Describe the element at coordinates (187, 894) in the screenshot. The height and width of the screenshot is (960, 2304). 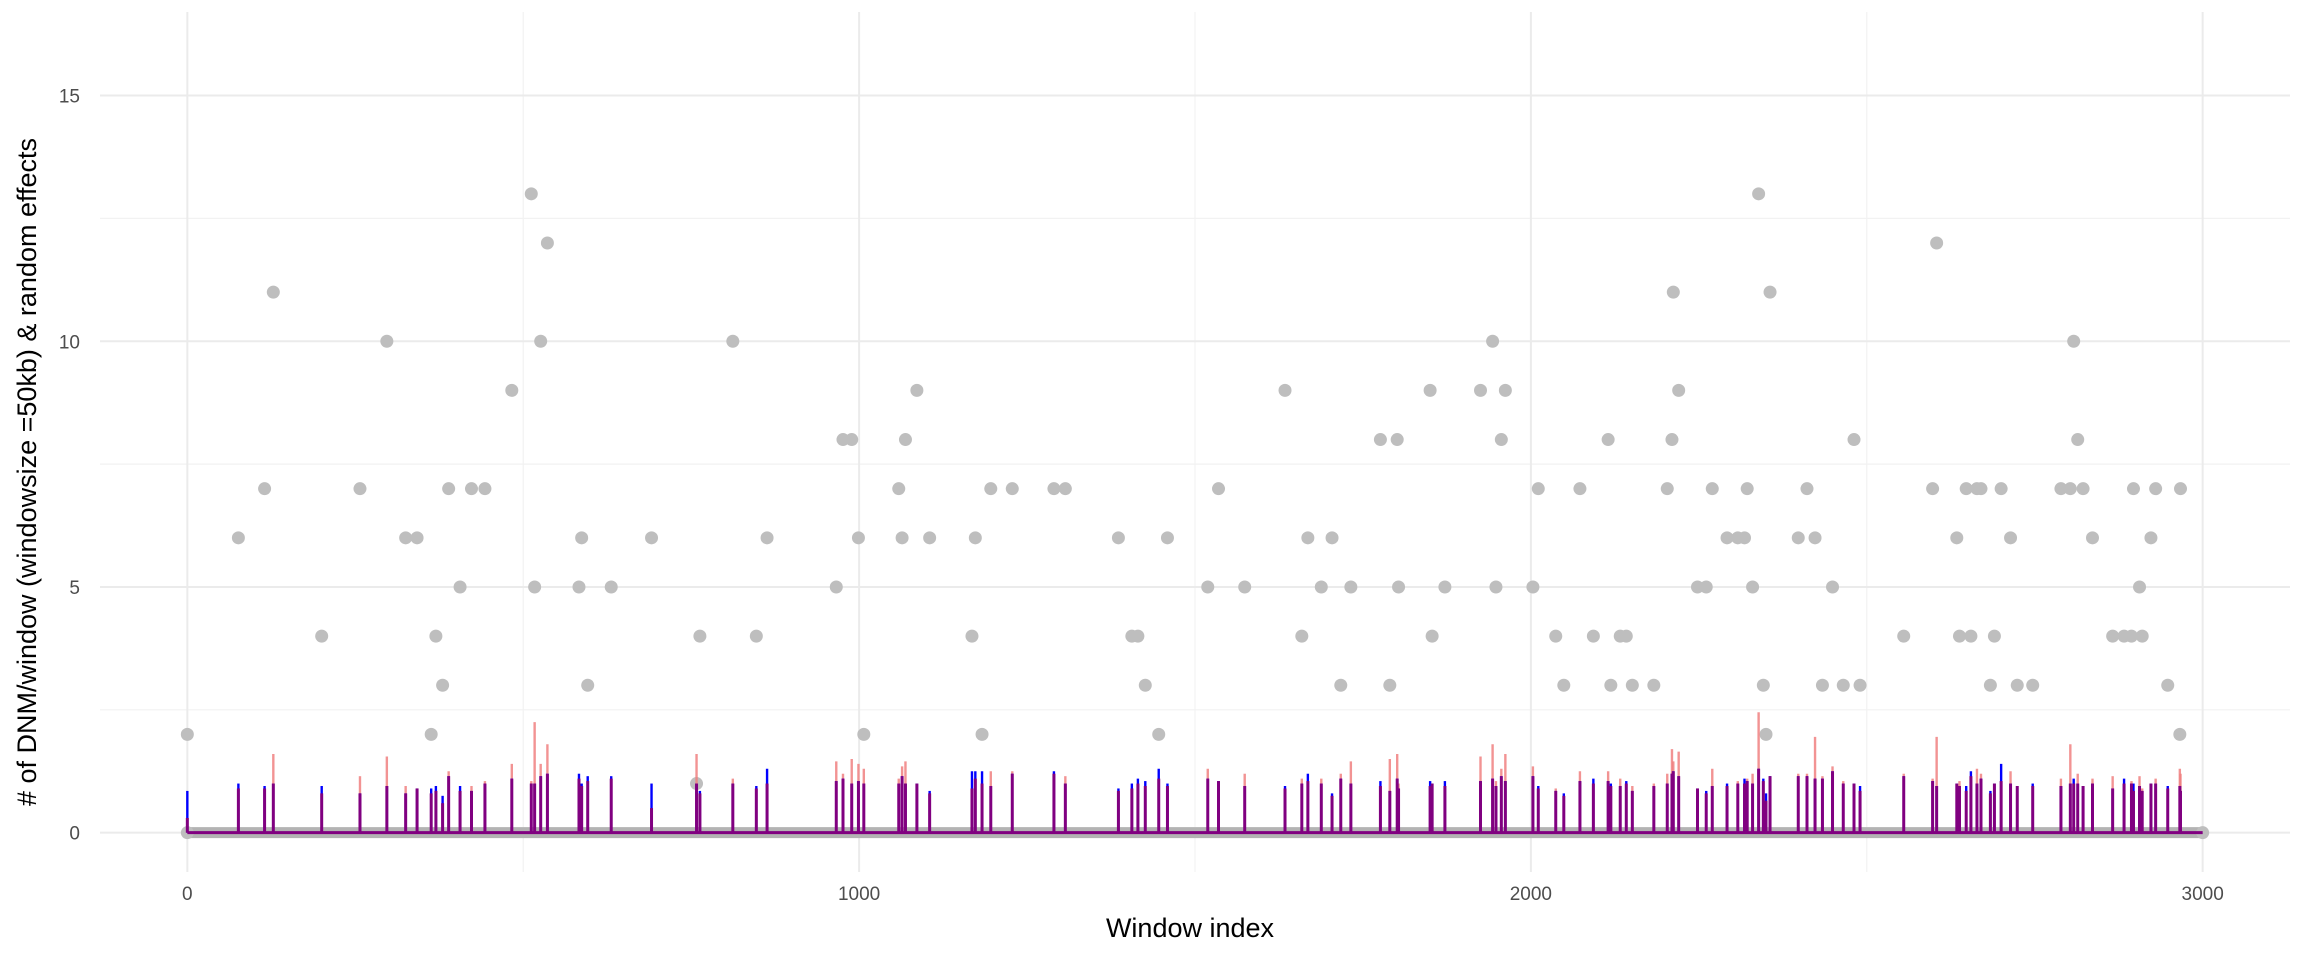
I see `x-tick-label: 0` at that location.